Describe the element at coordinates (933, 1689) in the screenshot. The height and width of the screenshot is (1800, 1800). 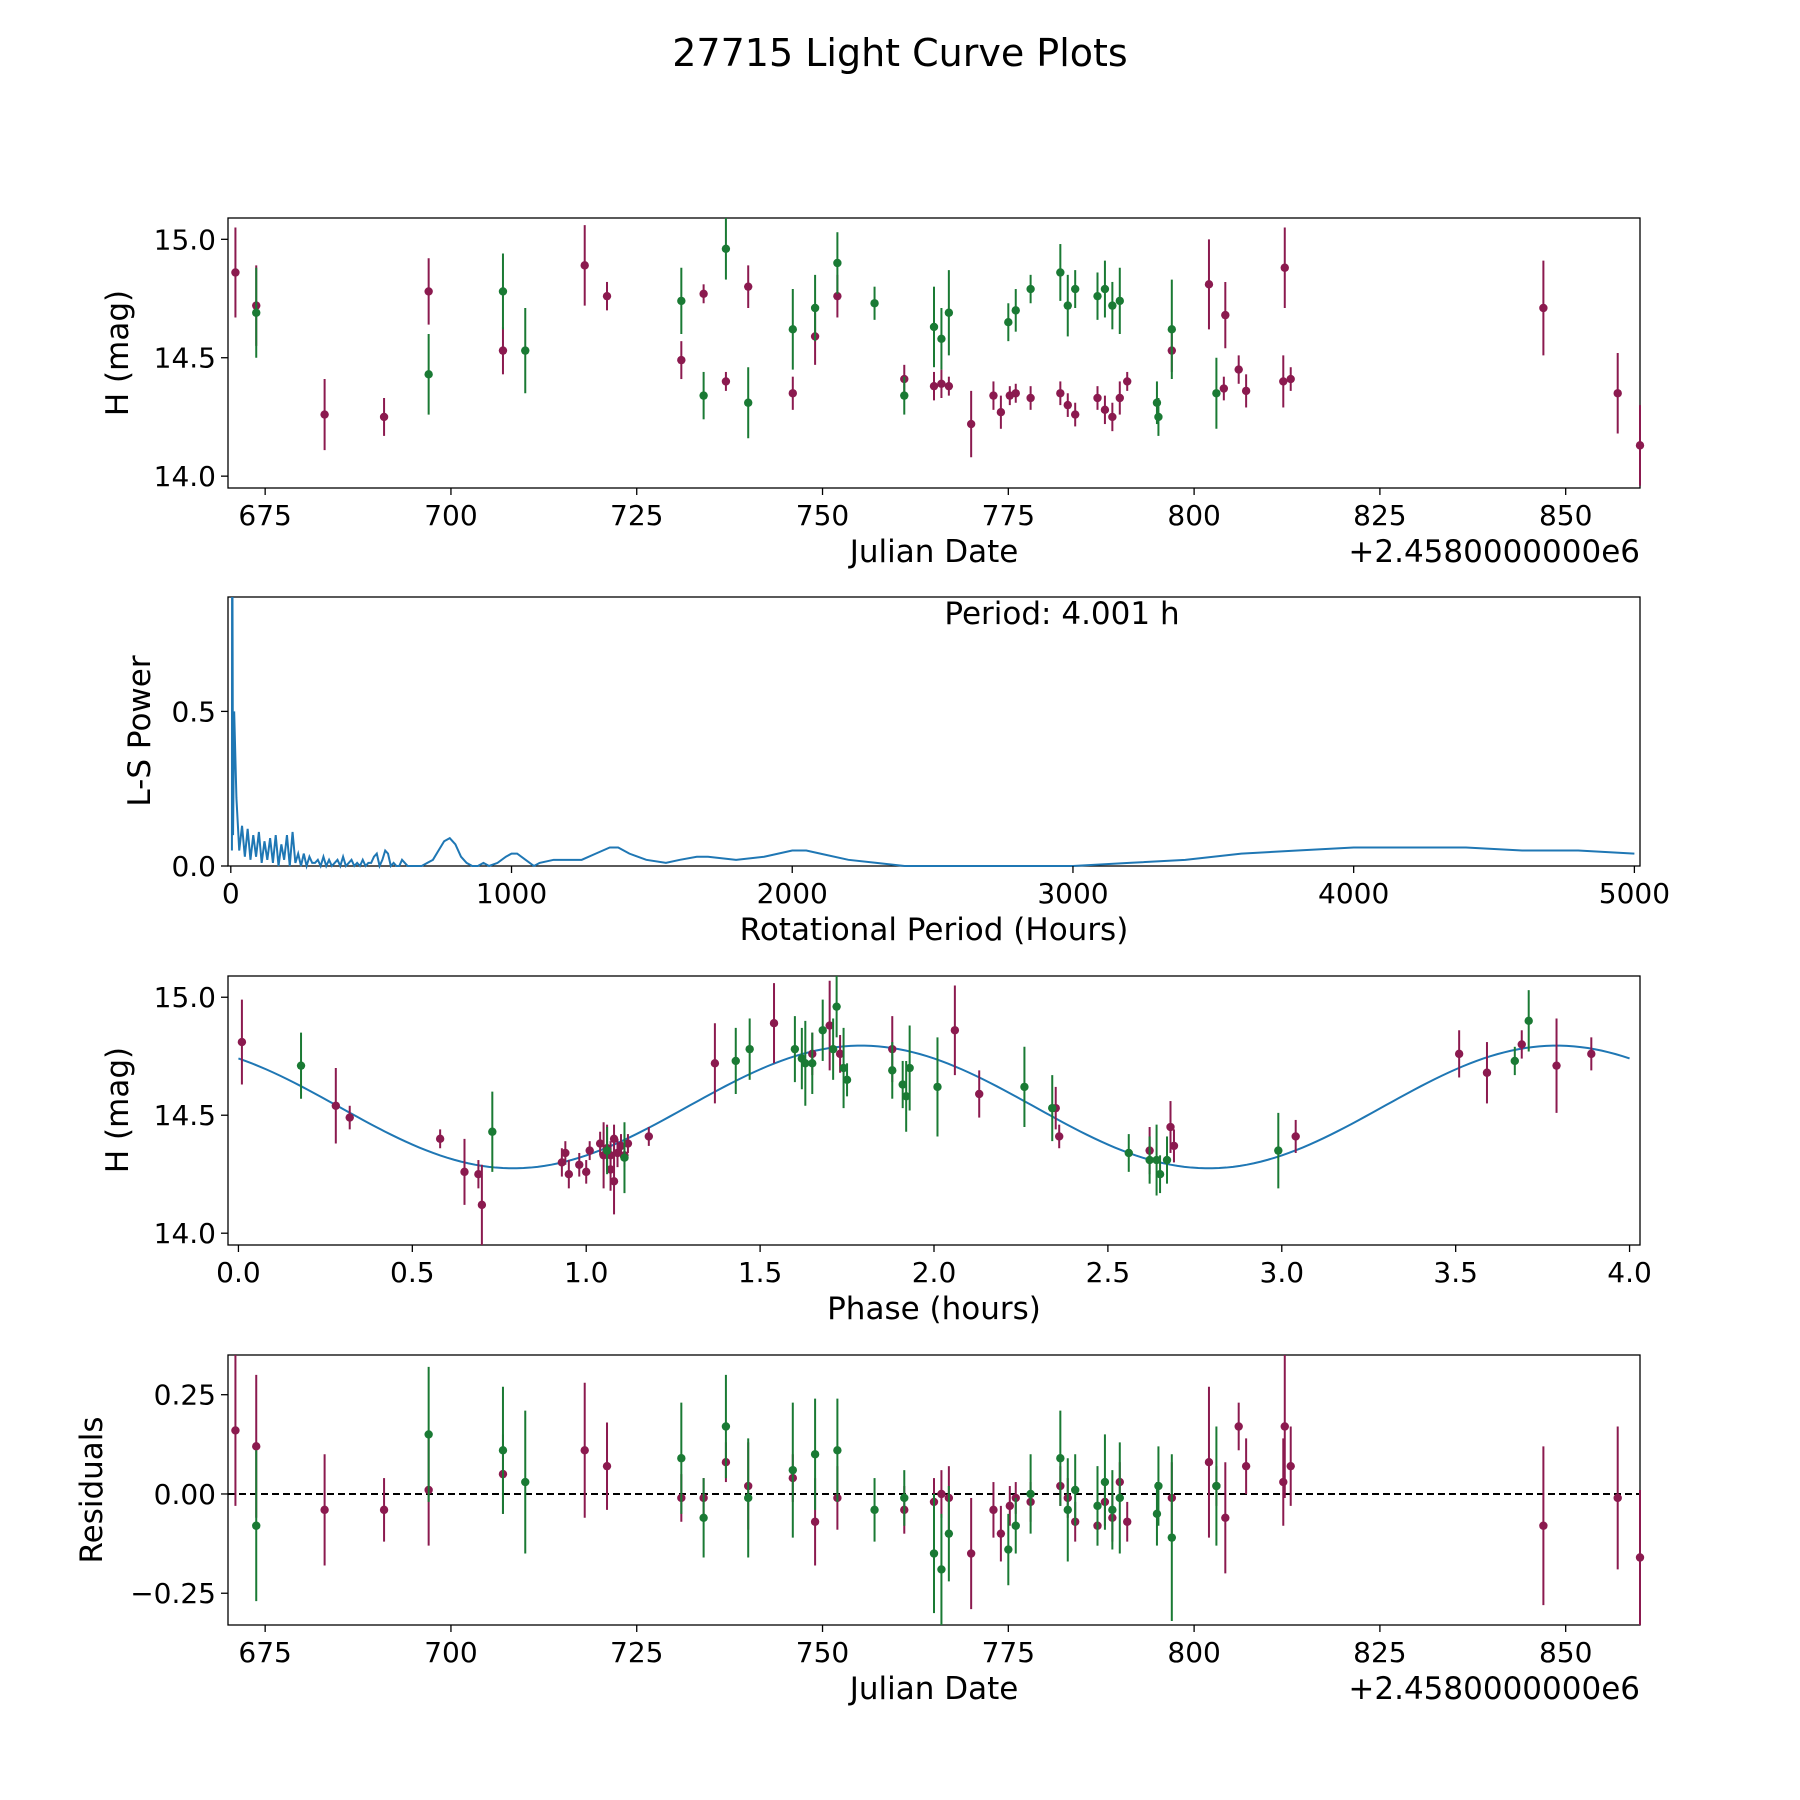
I see `residuals-x-label: Julian Date` at that location.